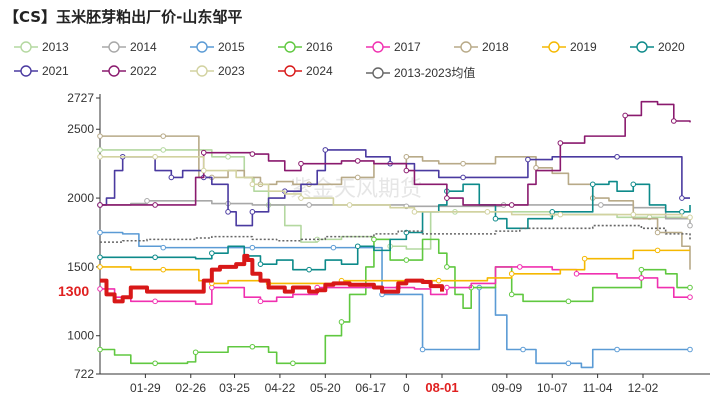 This screenshot has height=400, width=724. What do you see at coordinates (41, 71) in the screenshot?
I see `legend-item-2021: 2021` at bounding box center [41, 71].